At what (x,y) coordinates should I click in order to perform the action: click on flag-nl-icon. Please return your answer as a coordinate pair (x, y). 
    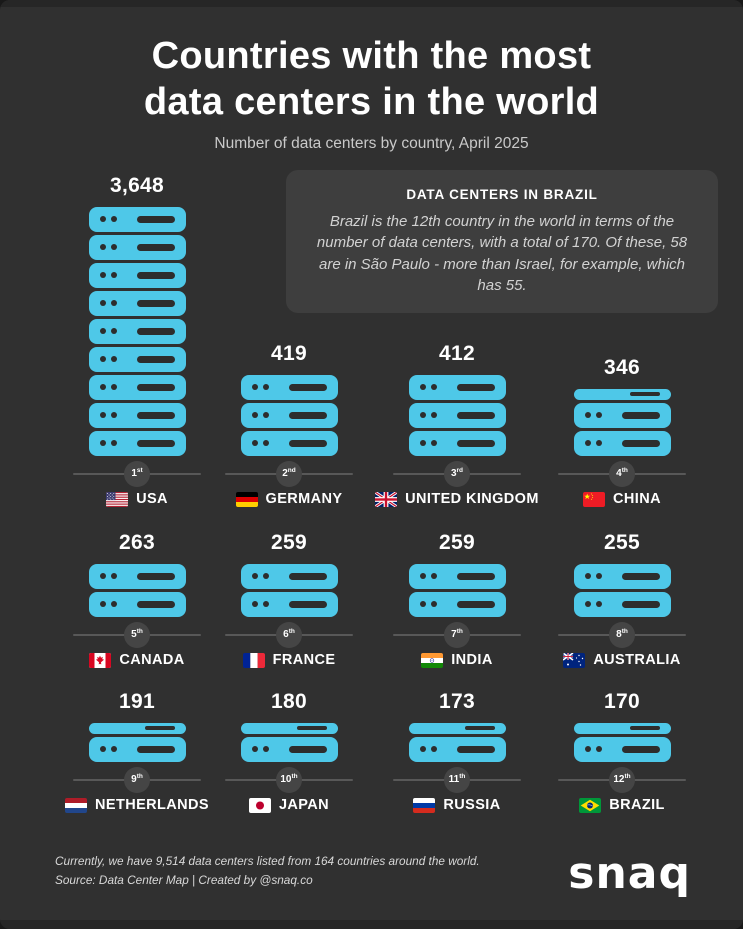
    Looking at the image, I should click on (76, 805).